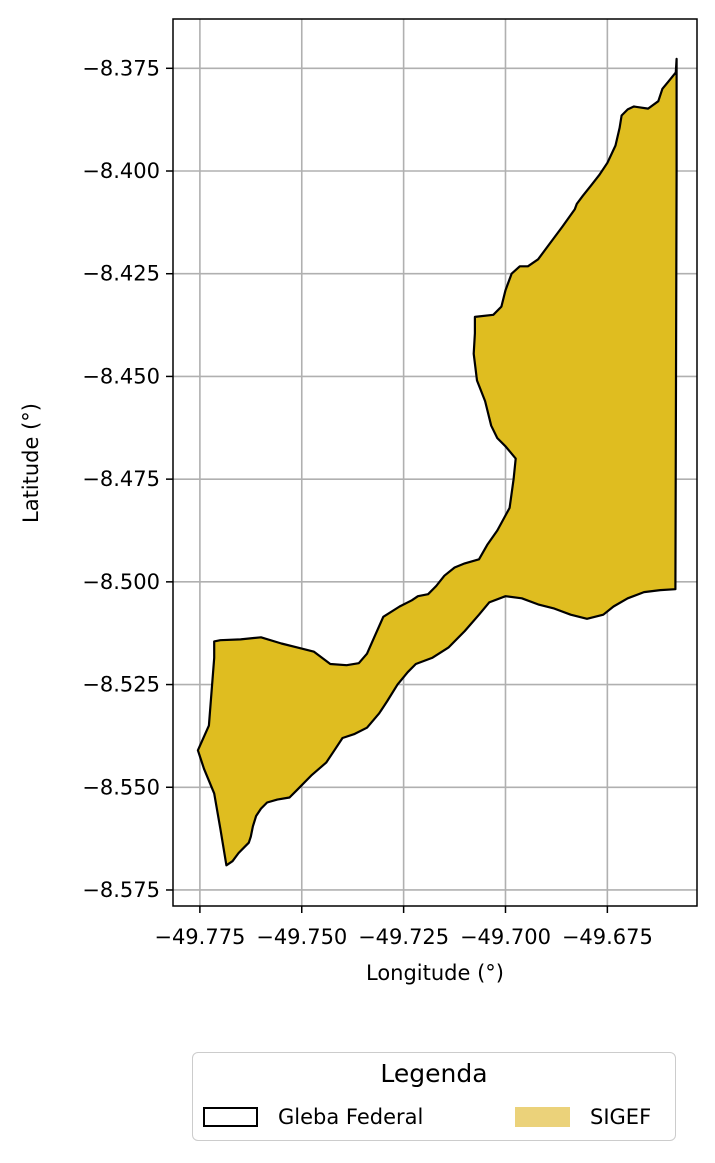 This screenshot has height=1163, width=715. What do you see at coordinates (121, 479) in the screenshot?
I see `y-tick-label: −8.475` at bounding box center [121, 479].